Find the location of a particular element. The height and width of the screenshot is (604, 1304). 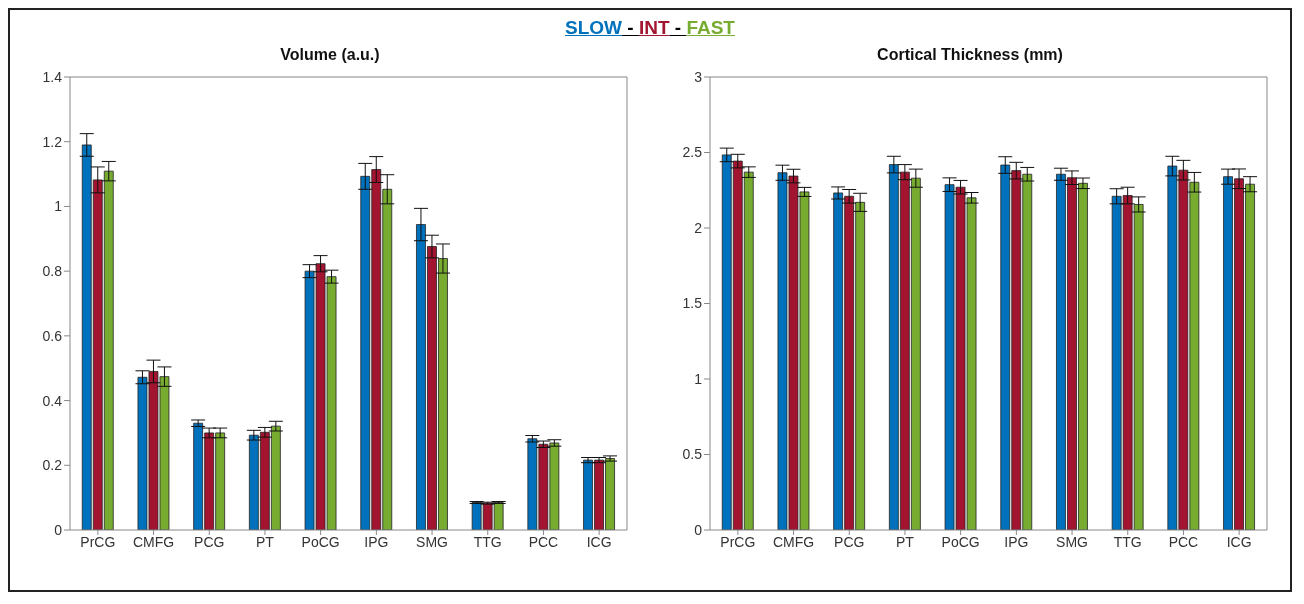

y-tick-label: 1.5 is located at coordinates (692, 303).